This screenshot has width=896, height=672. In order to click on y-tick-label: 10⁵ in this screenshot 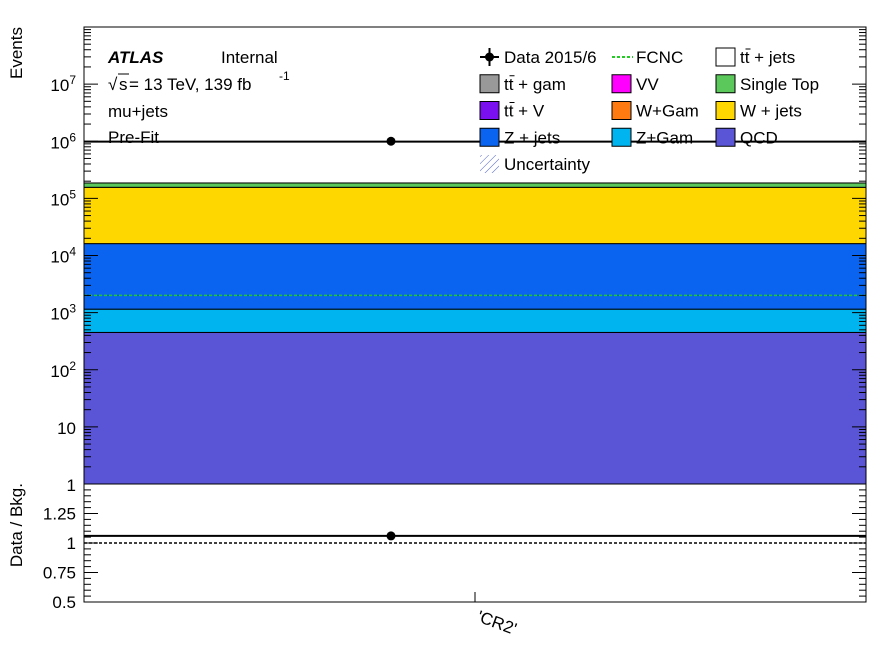, I will do `click(63, 198)`.